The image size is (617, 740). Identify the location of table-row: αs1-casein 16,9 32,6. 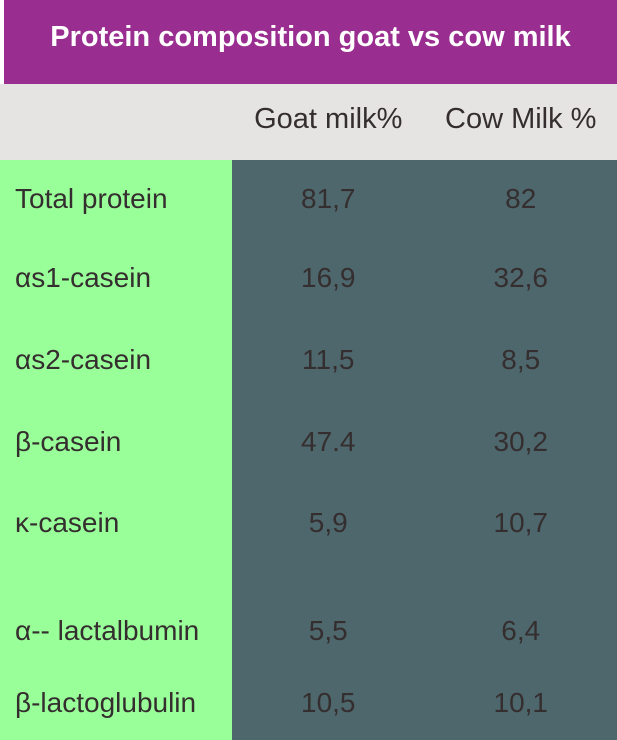
(308, 278).